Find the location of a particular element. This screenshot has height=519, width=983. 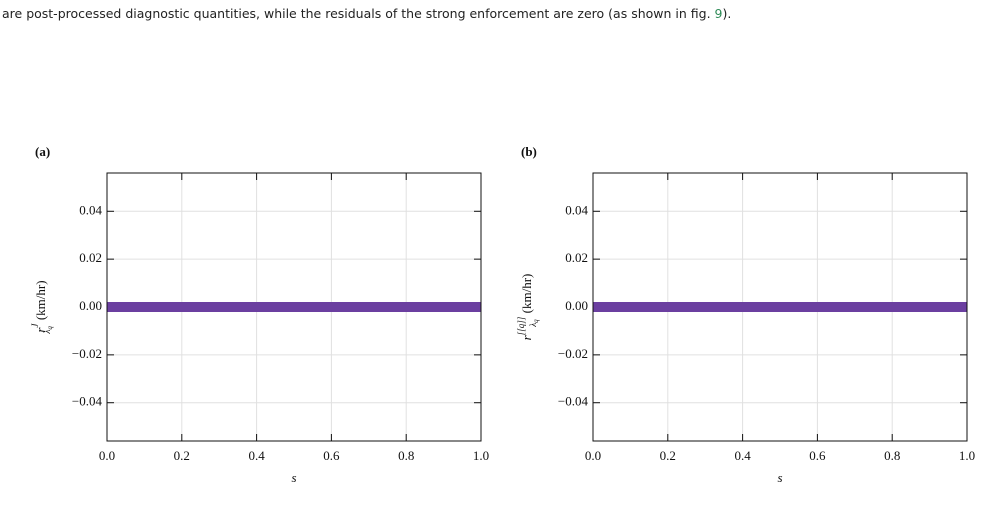

y-label-sup: J is located at coordinates (35, 325).